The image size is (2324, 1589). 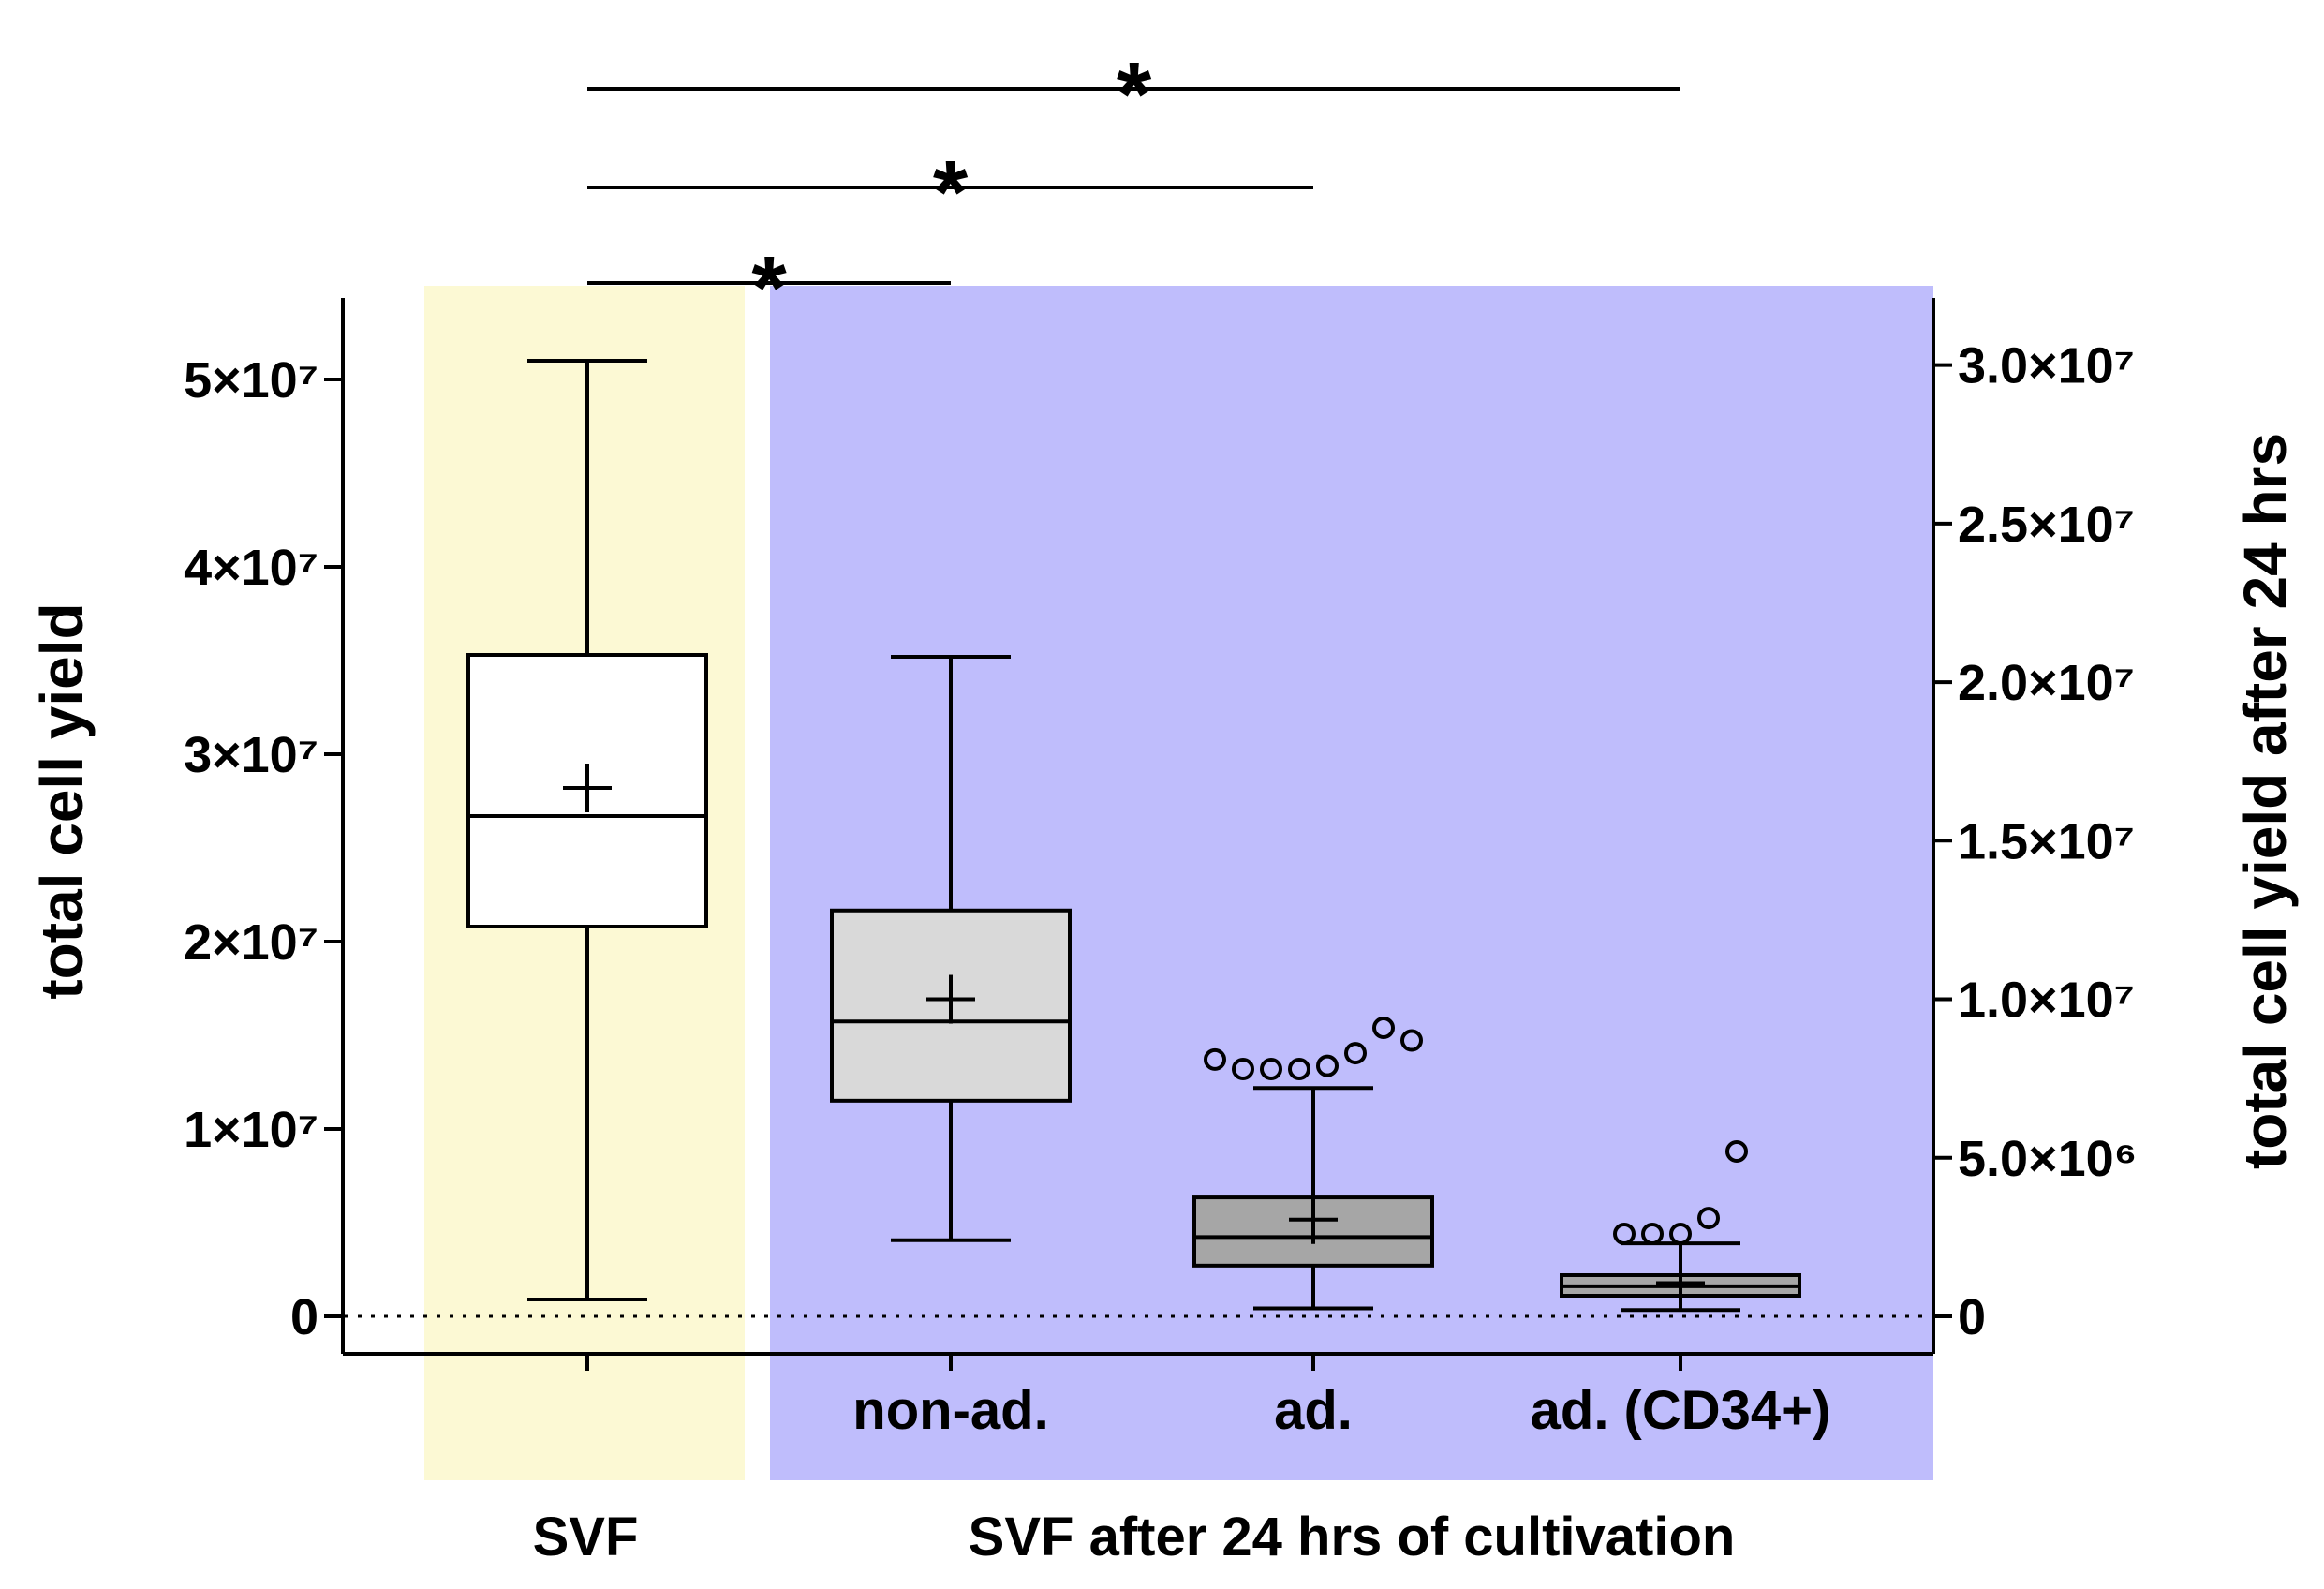 I want to click on significance-brackets: * * *, so click(x=1133, y=191).